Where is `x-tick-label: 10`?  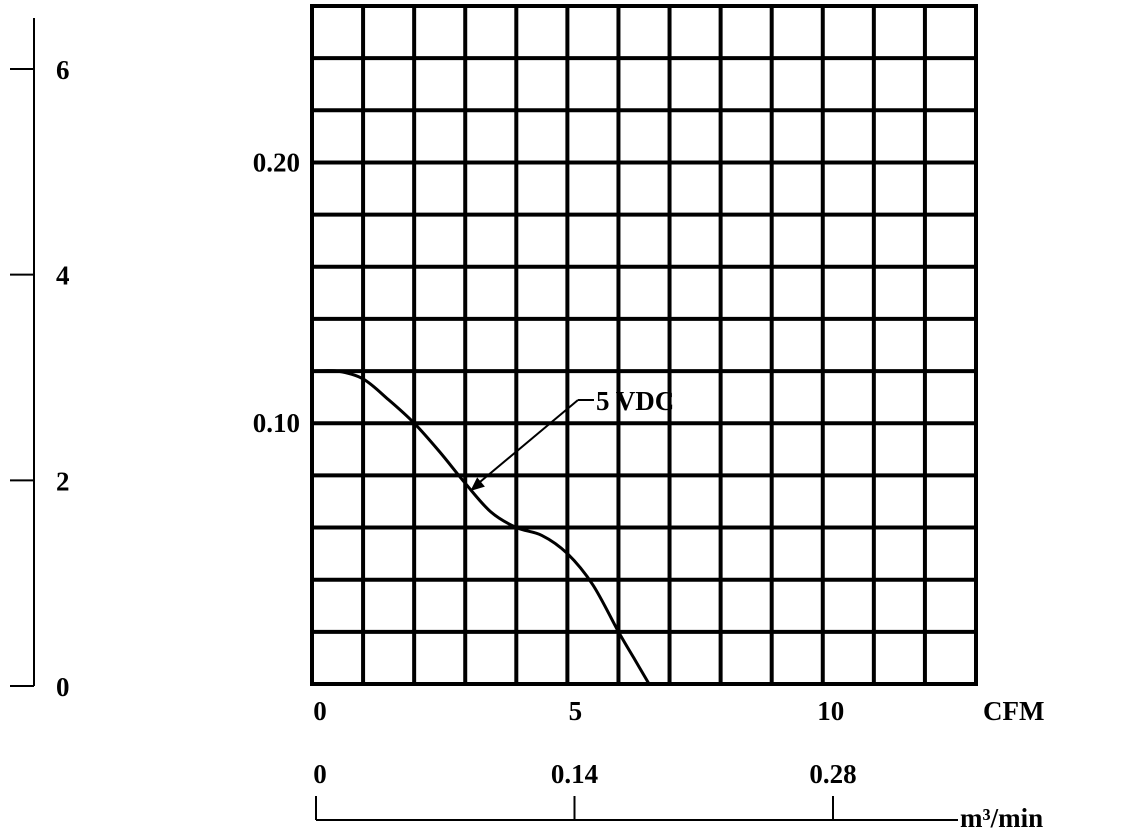 x-tick-label: 10 is located at coordinates (830, 711).